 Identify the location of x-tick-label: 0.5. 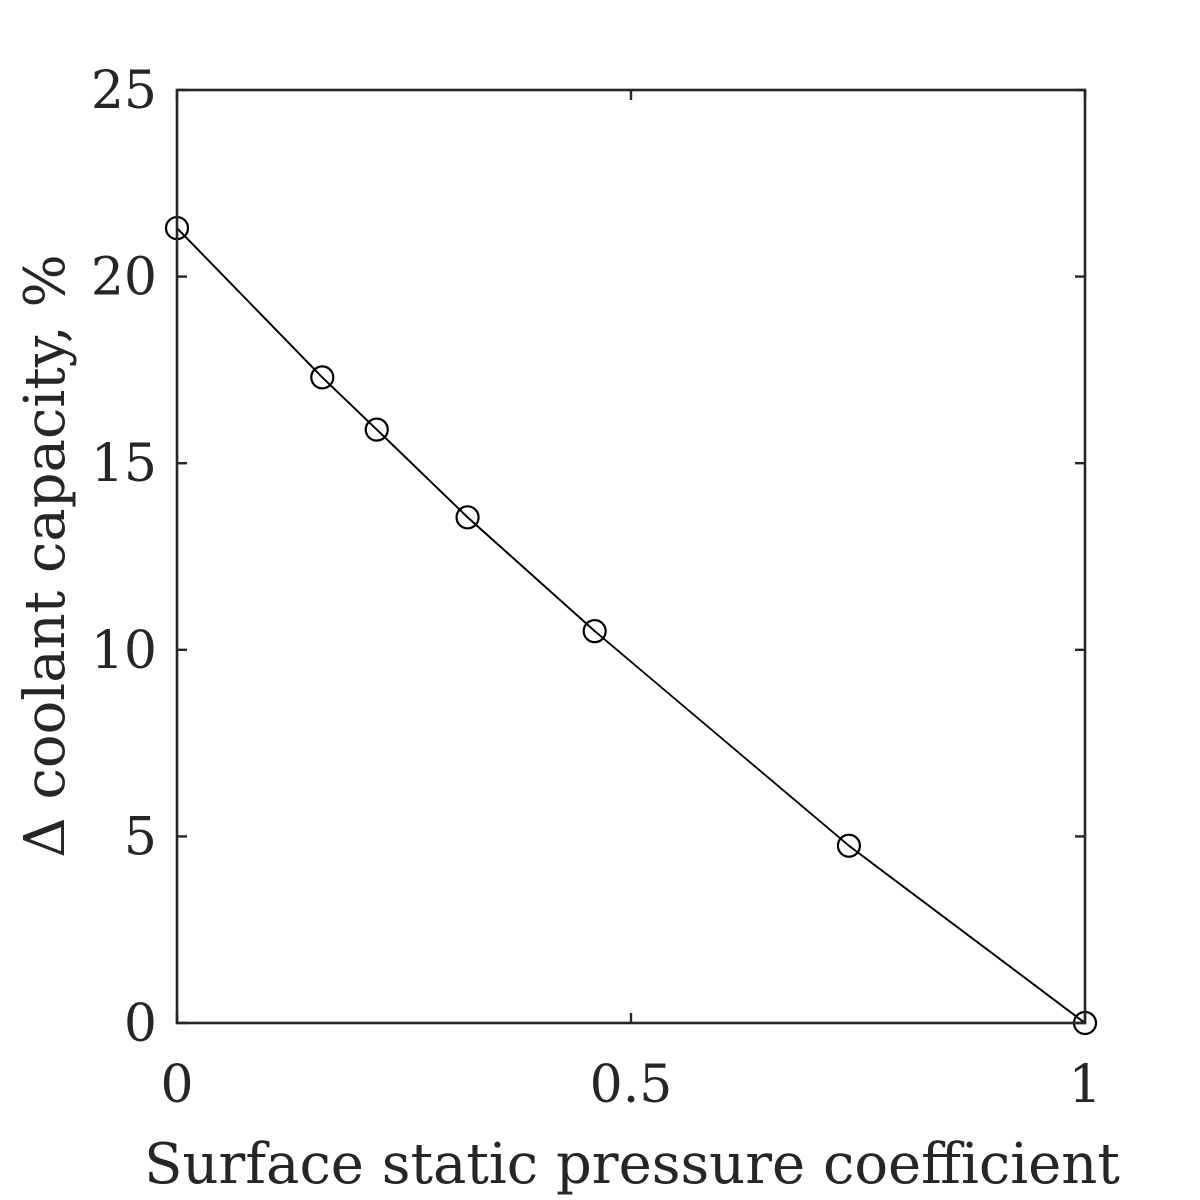
(631, 1085).